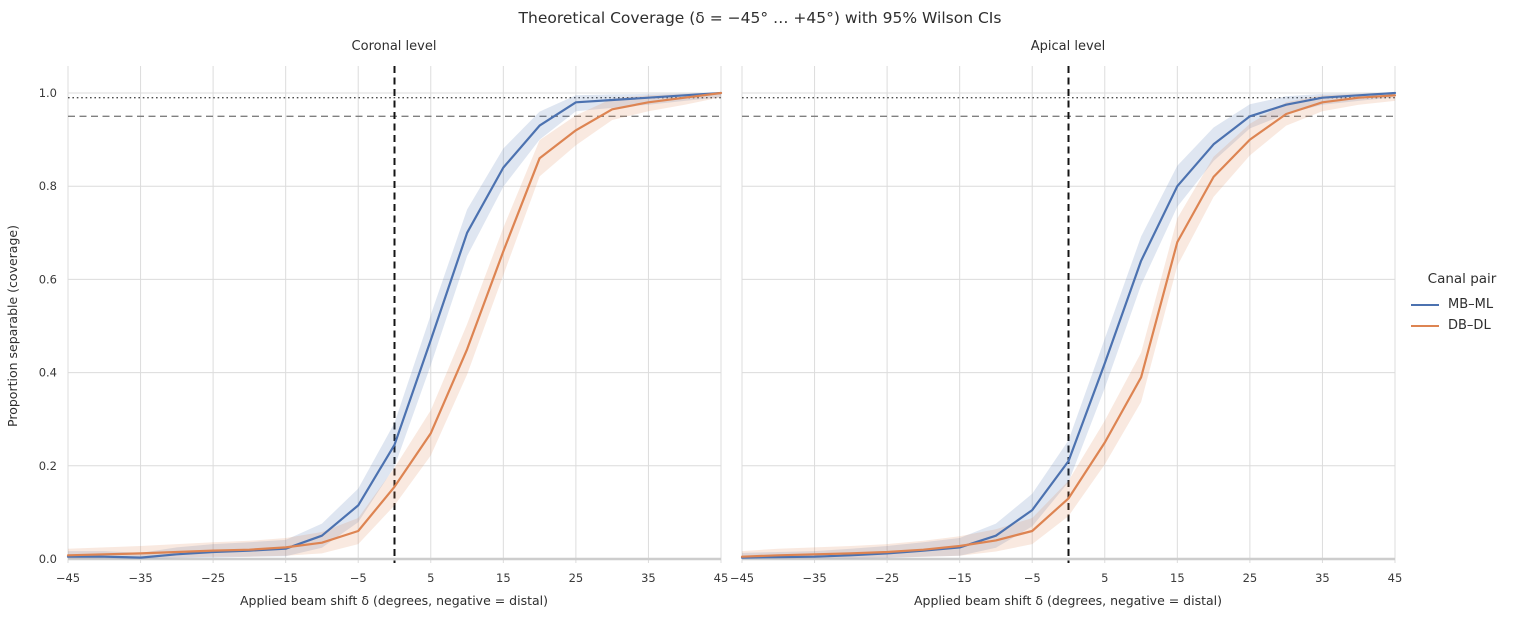  What do you see at coordinates (12, 326) in the screenshot?
I see `y-axis-label: Proportion separable (coverage)` at bounding box center [12, 326].